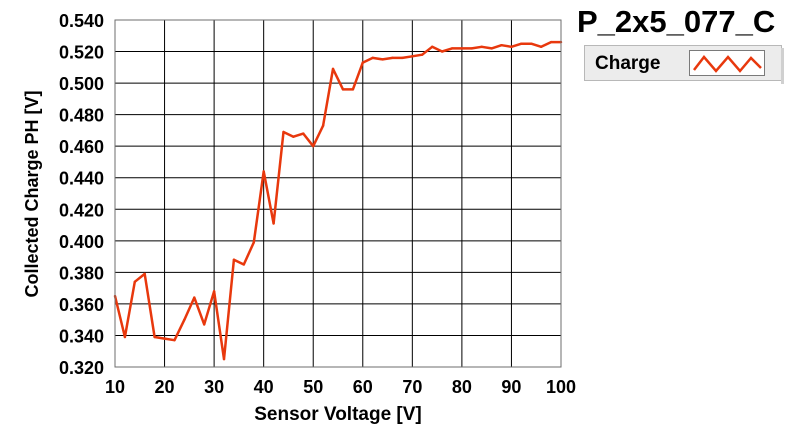 Image resolution: width=807 pixels, height=436 pixels. Describe the element at coordinates (264, 387) in the screenshot. I see `x-tick-label: 40` at that location.